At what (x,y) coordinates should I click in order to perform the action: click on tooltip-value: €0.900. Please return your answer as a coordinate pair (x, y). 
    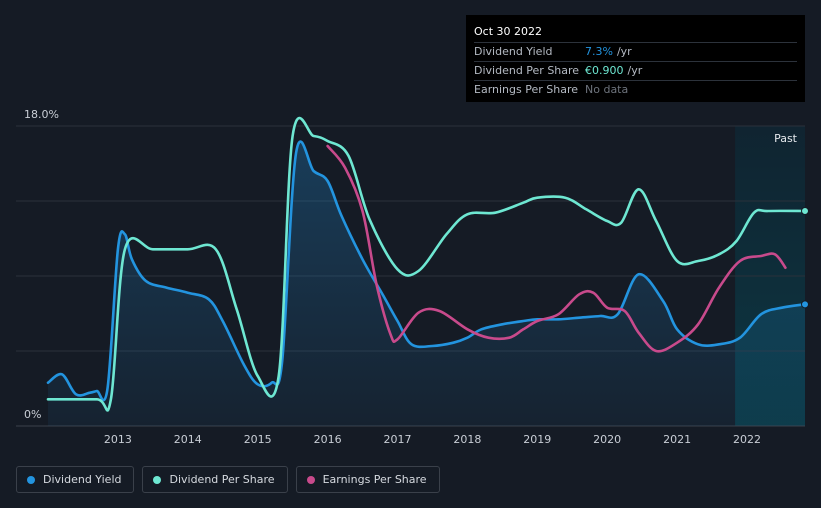
    Looking at the image, I should click on (604, 70).